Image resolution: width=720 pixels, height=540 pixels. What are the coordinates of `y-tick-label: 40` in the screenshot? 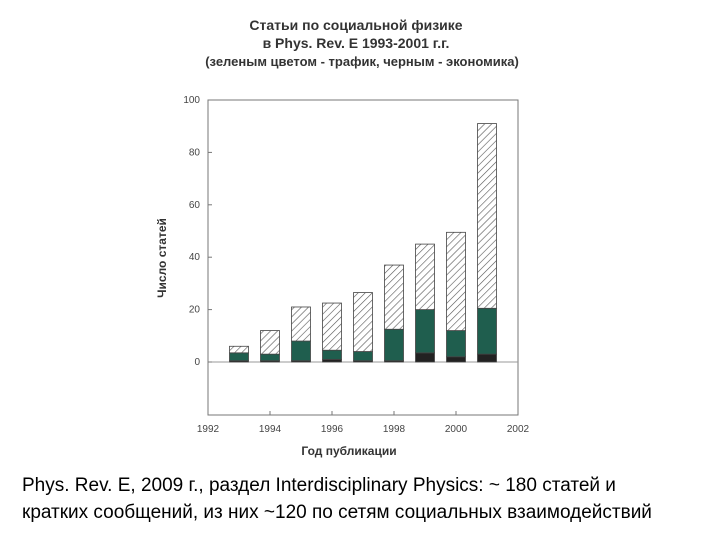 It's located at (195, 257).